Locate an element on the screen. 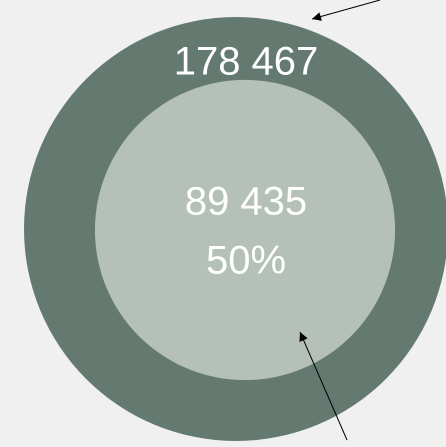 Image resolution: width=446 pixels, height=447 pixels. outer-value-label: 178 467 is located at coordinates (246, 62).